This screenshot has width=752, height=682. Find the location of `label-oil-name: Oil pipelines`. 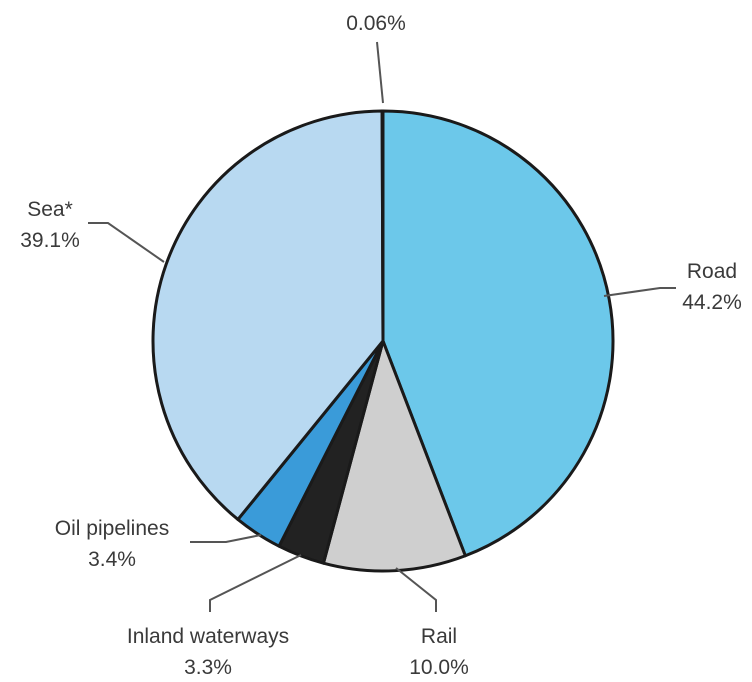

label-oil-name: Oil pipelines is located at coordinates (112, 528).